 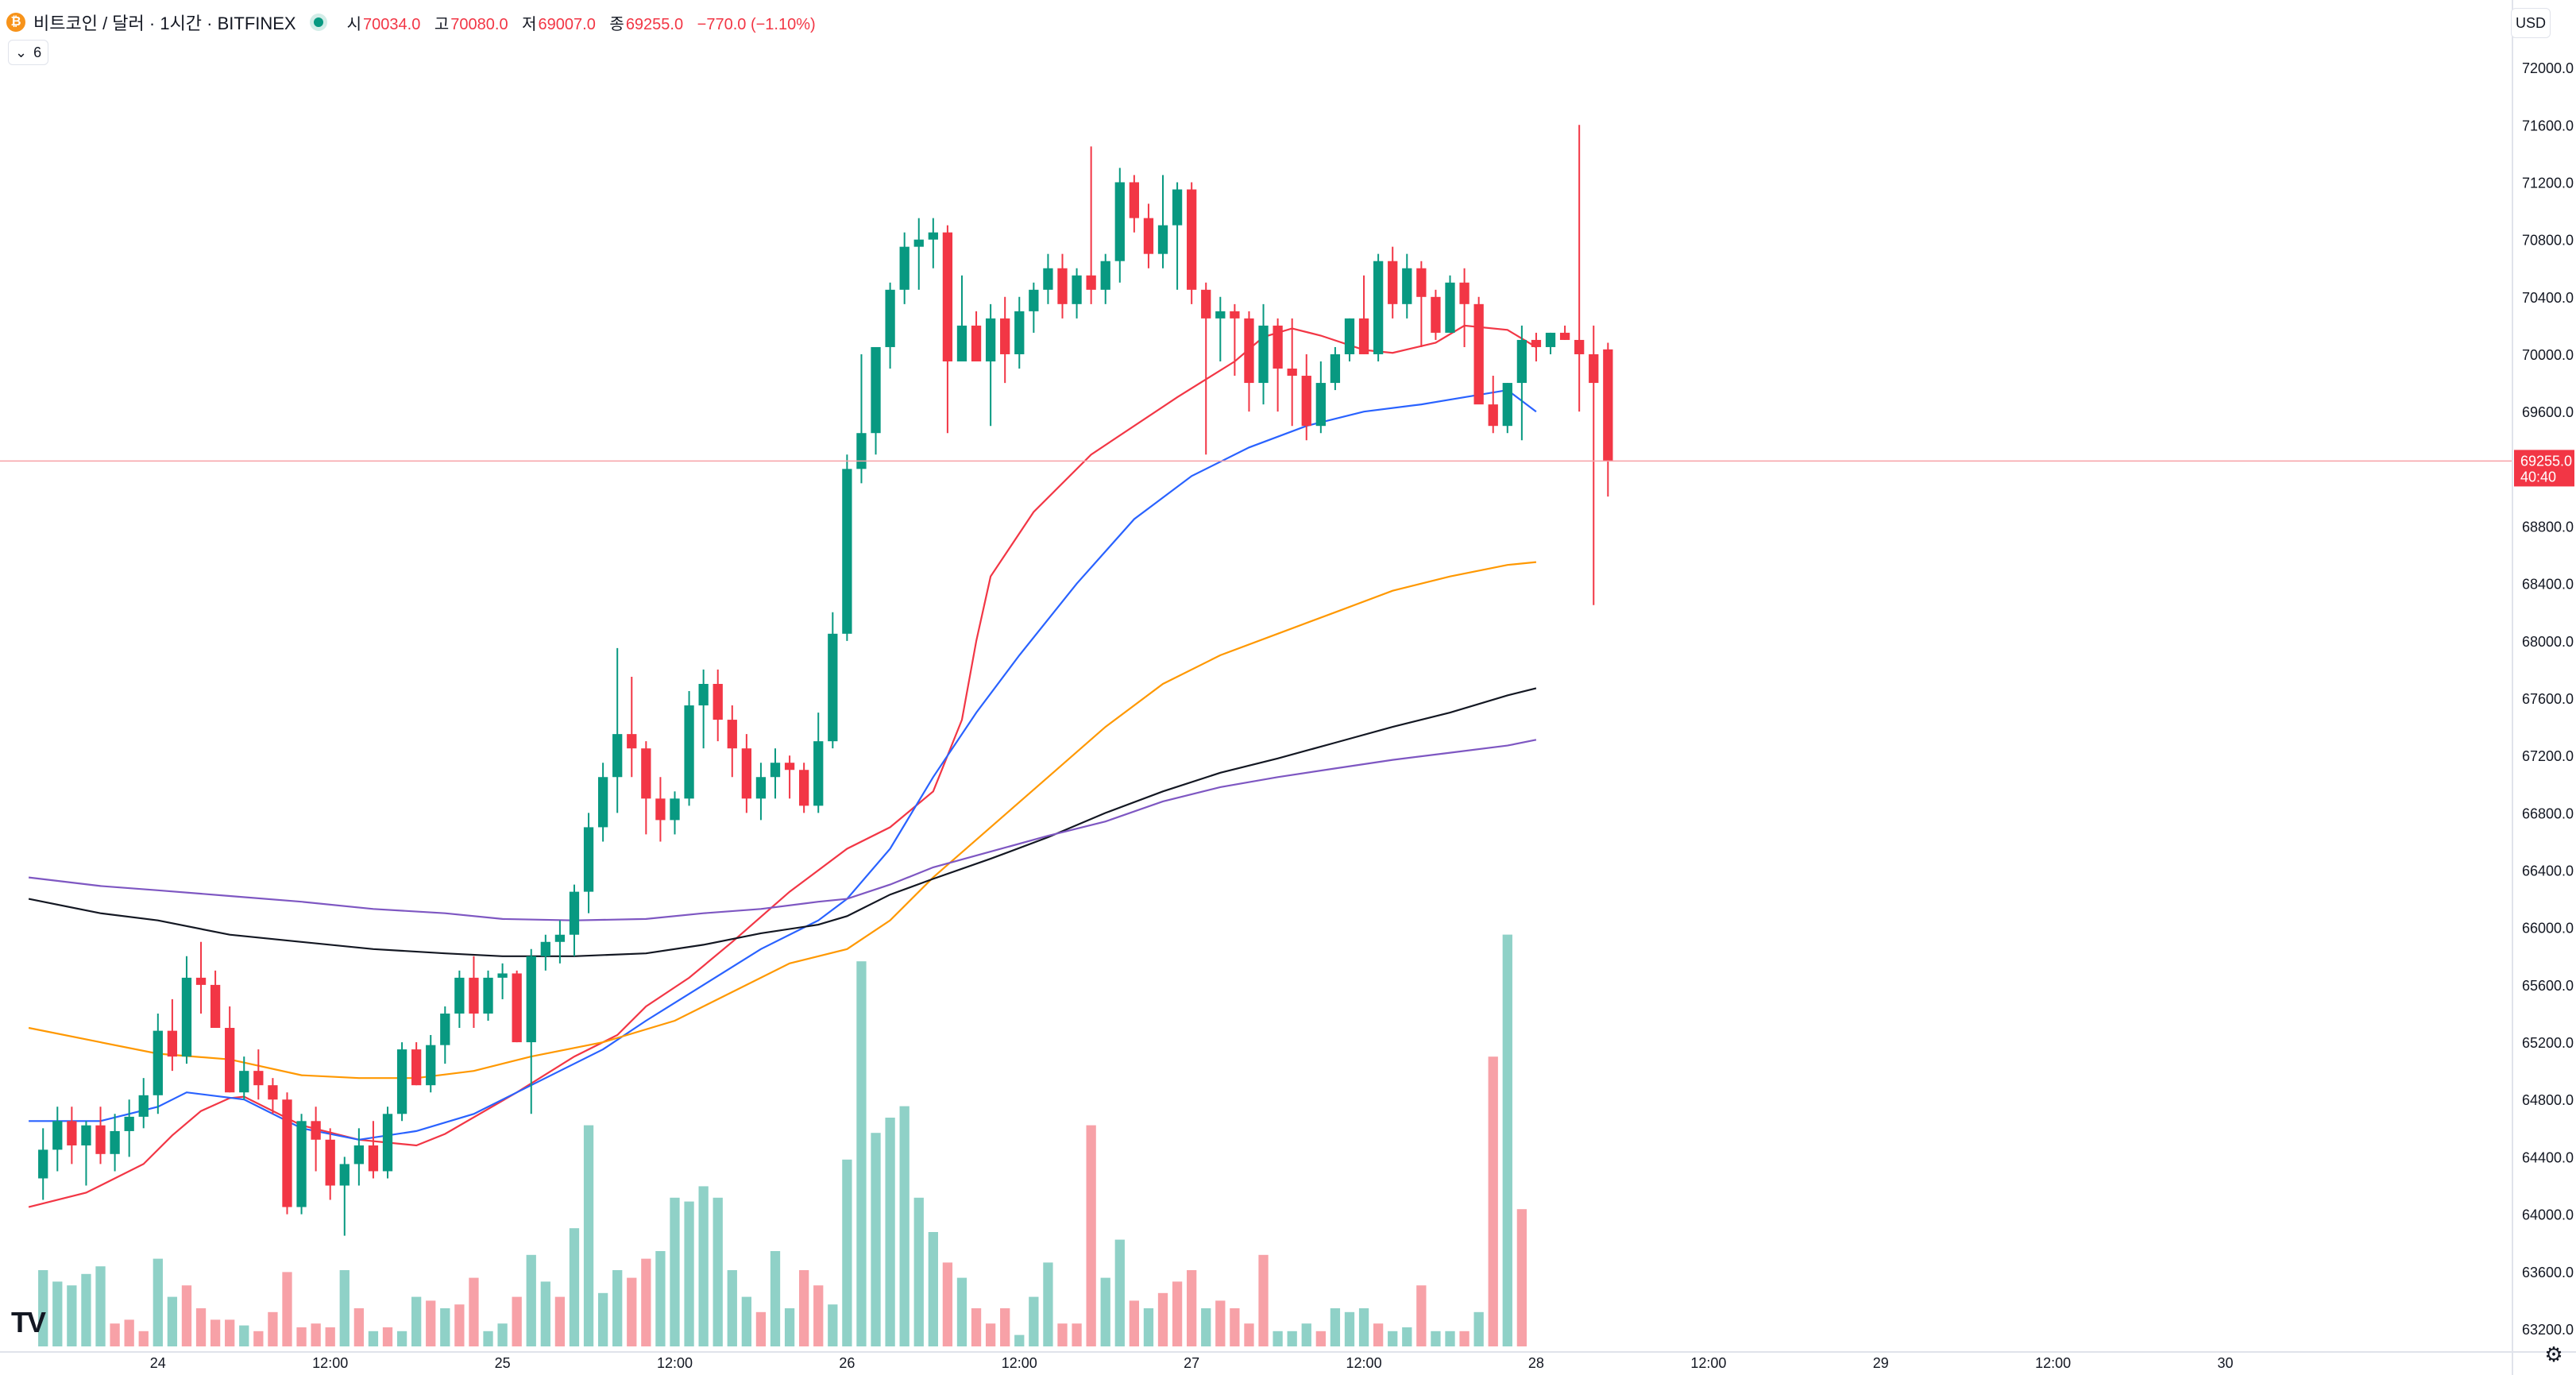 I want to click on price-tick-label: 70400.0, so click(x=2548, y=298).